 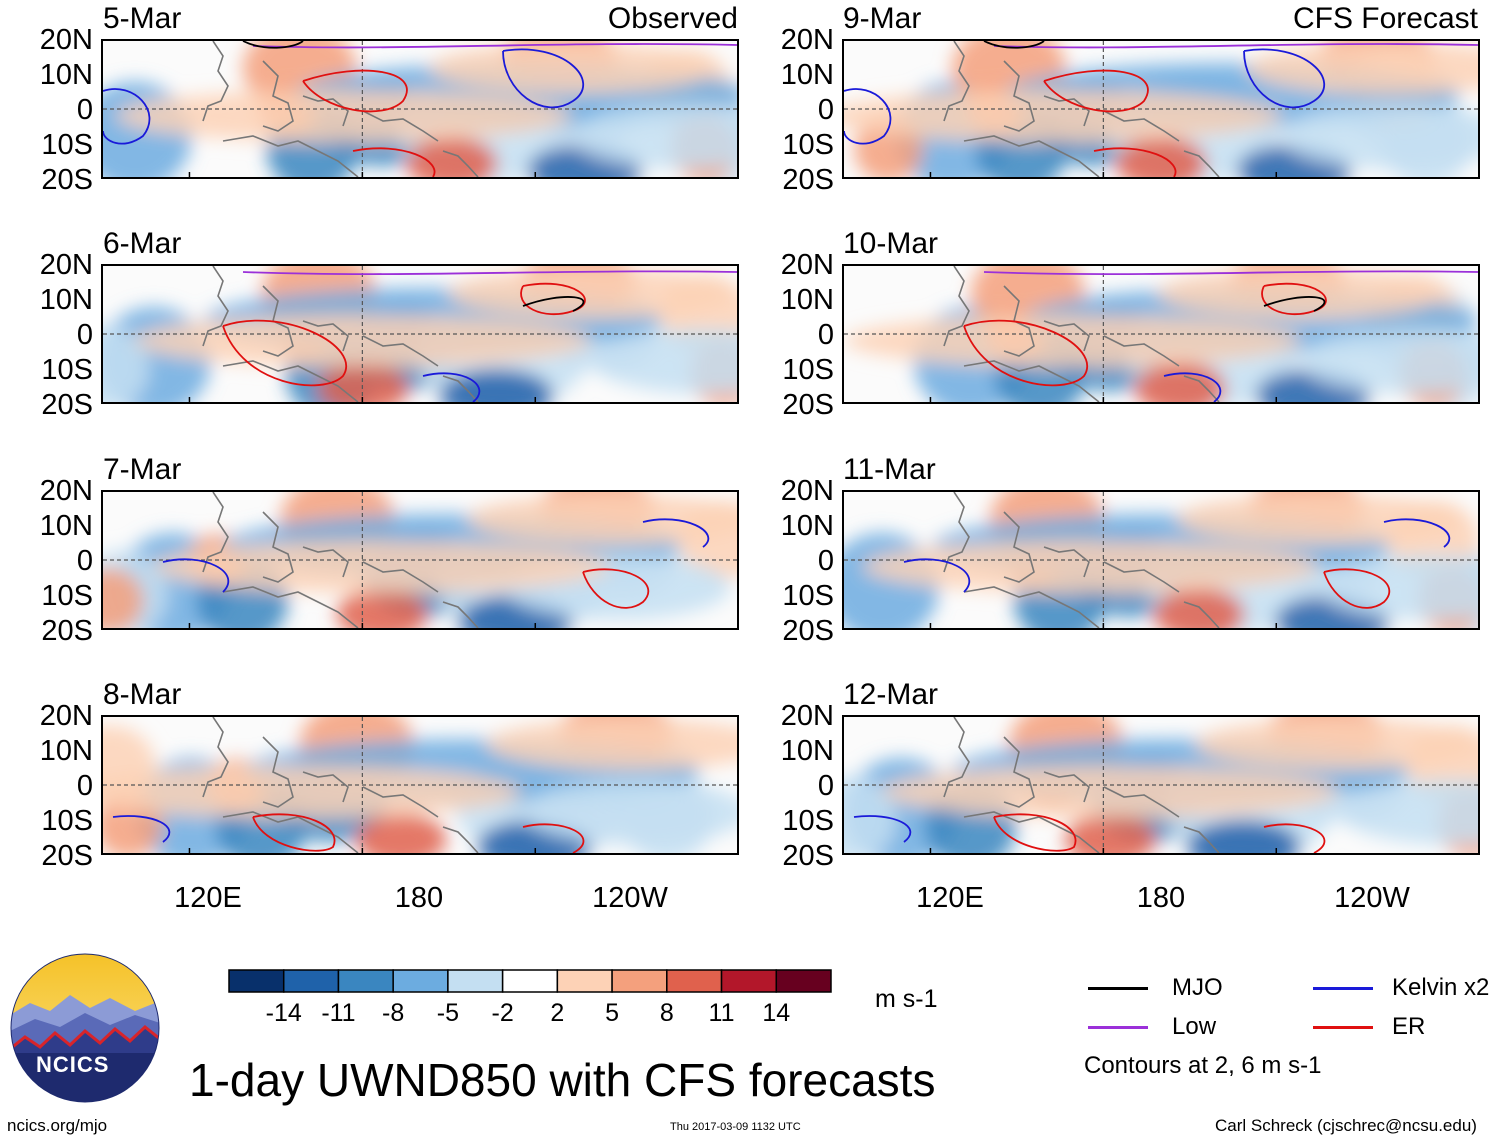 I want to click on colorbar, so click(x=530, y=981).